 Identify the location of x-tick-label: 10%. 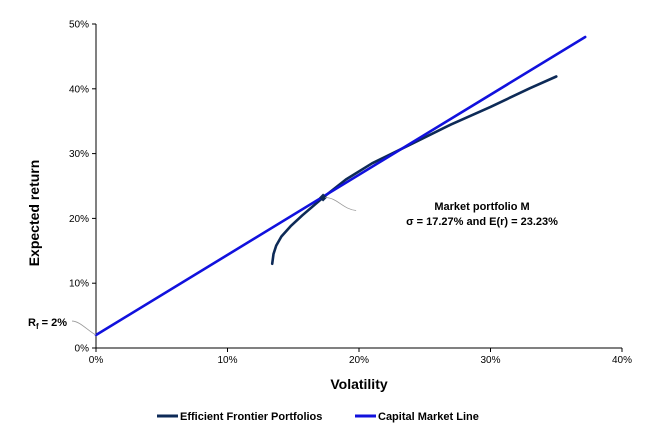
(227, 360).